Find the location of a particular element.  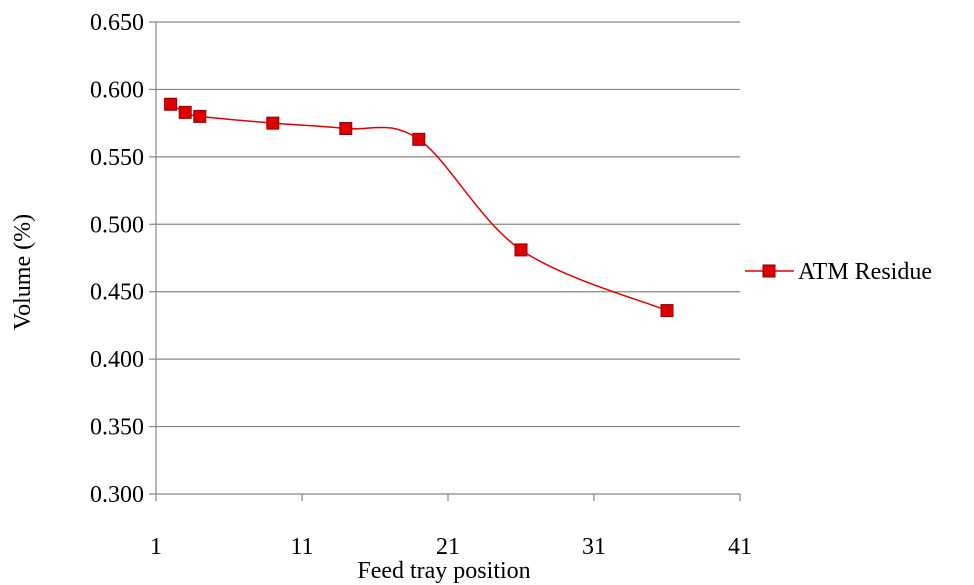

x-tick-label: 31 is located at coordinates (594, 547).